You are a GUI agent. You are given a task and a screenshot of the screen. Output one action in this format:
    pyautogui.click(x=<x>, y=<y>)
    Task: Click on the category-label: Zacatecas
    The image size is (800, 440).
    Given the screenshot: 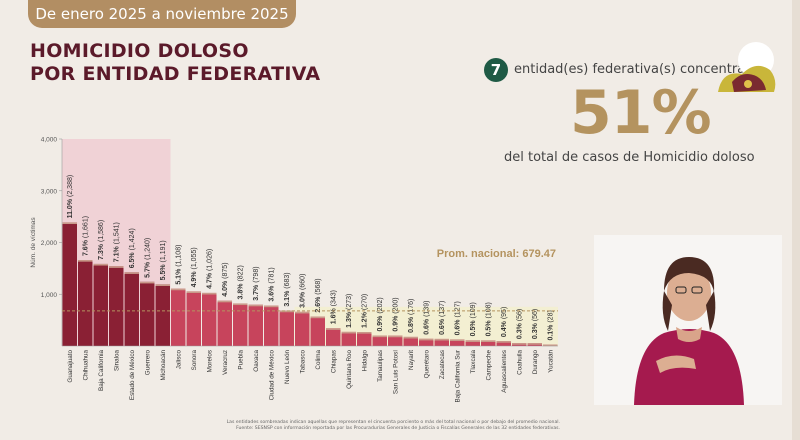 What is the action you would take?
    pyautogui.click(x=442, y=364)
    